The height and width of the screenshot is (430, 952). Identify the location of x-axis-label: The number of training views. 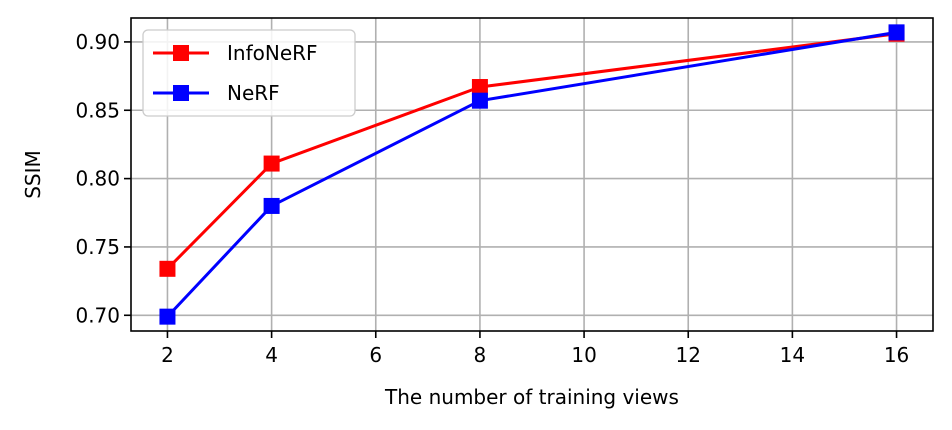
(531, 397).